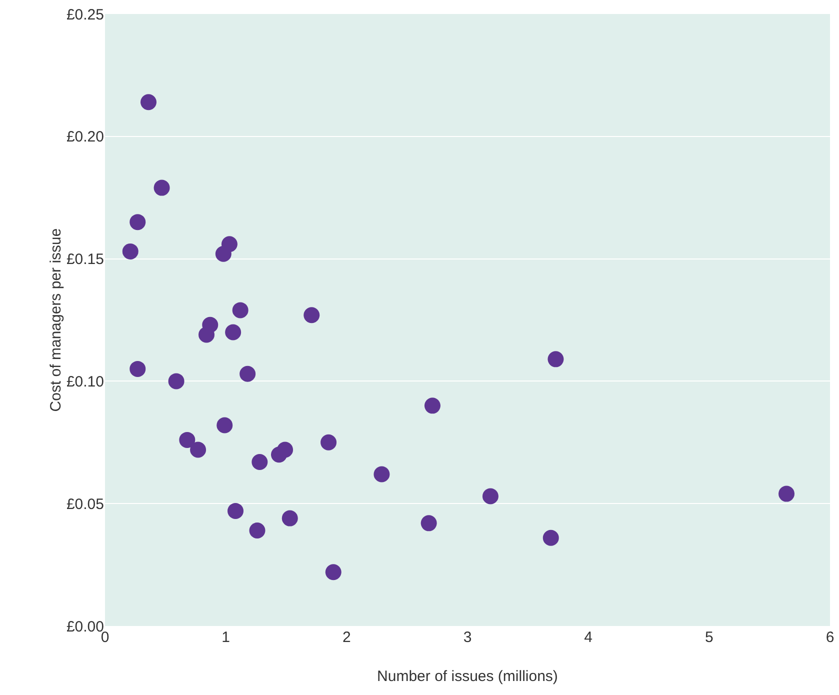  I want to click on x-tick-label: 3, so click(467, 637).